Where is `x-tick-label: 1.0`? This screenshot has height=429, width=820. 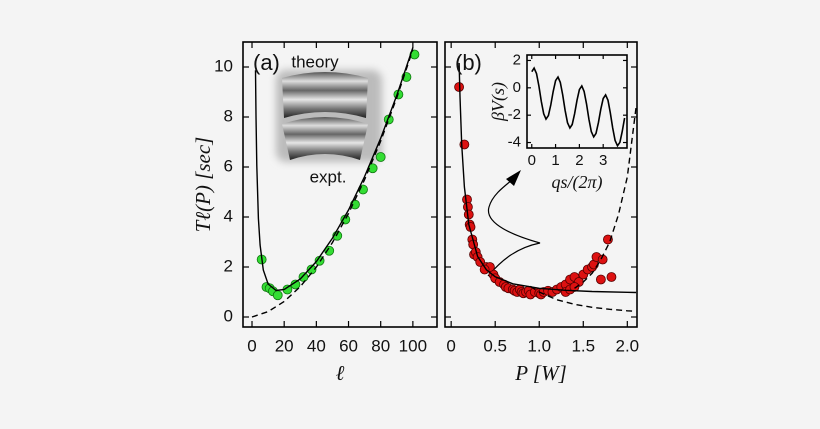
x-tick-label: 1.0 is located at coordinates (539, 345).